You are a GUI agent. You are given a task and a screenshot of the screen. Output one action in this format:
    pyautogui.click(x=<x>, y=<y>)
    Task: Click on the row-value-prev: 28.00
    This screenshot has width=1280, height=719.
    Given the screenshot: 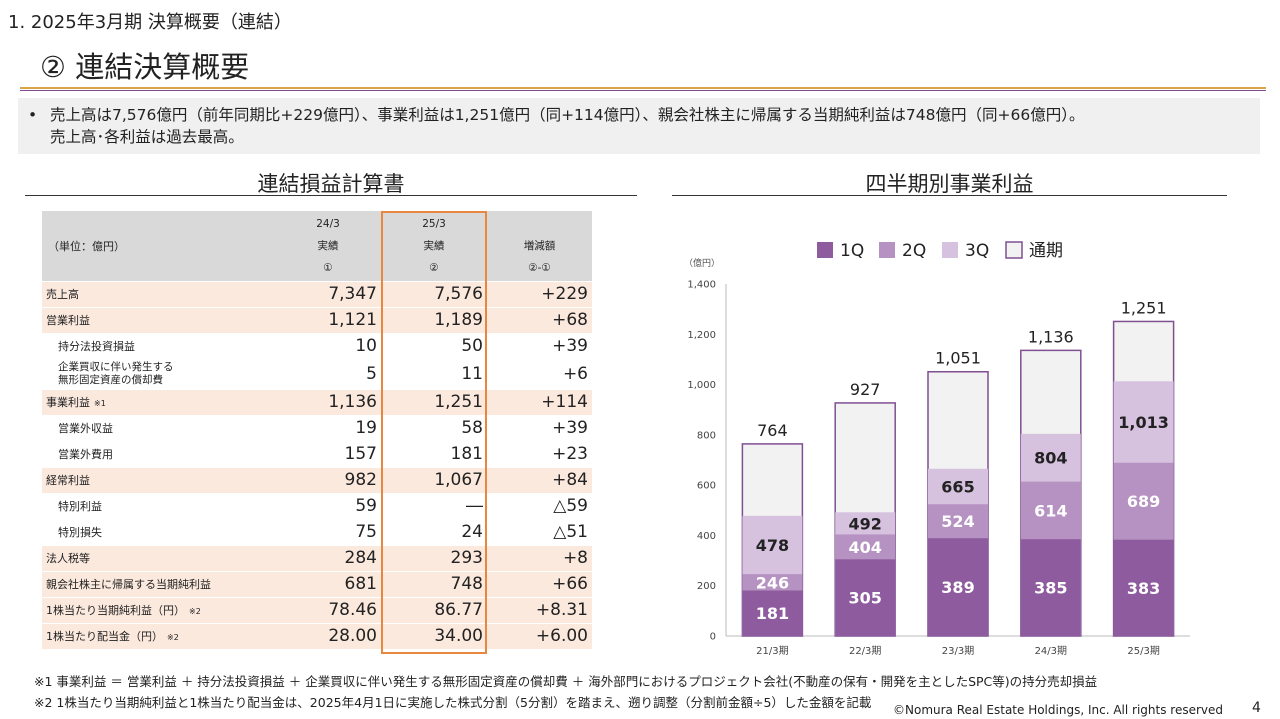 What is the action you would take?
    pyautogui.click(x=328, y=636)
    